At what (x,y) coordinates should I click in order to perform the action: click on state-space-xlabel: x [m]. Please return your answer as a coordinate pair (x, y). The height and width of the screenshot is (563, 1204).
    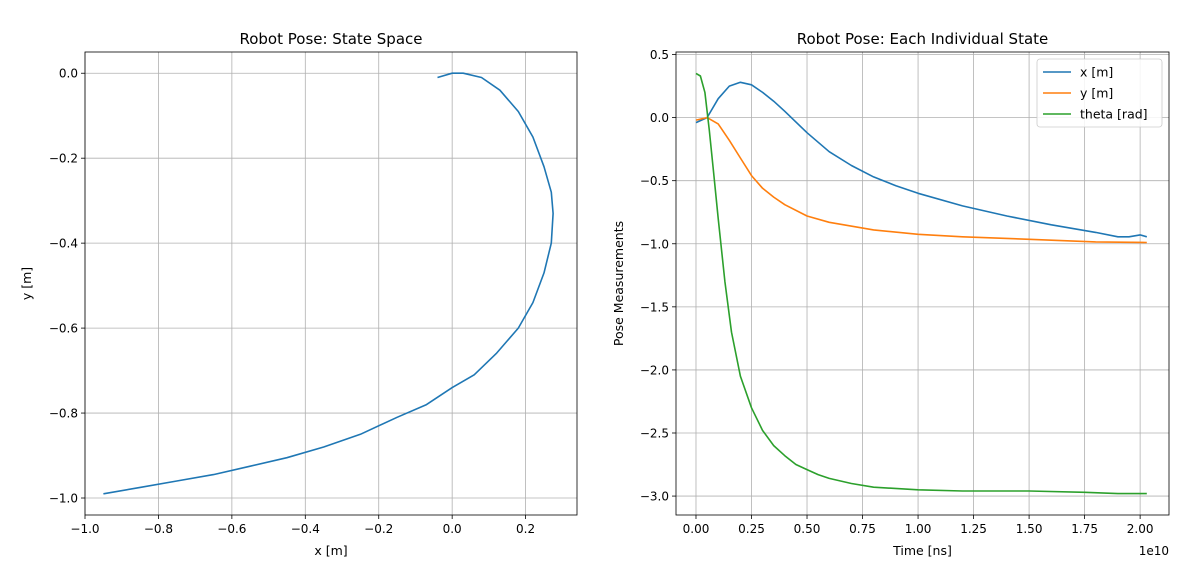
    Looking at the image, I should click on (330, 550).